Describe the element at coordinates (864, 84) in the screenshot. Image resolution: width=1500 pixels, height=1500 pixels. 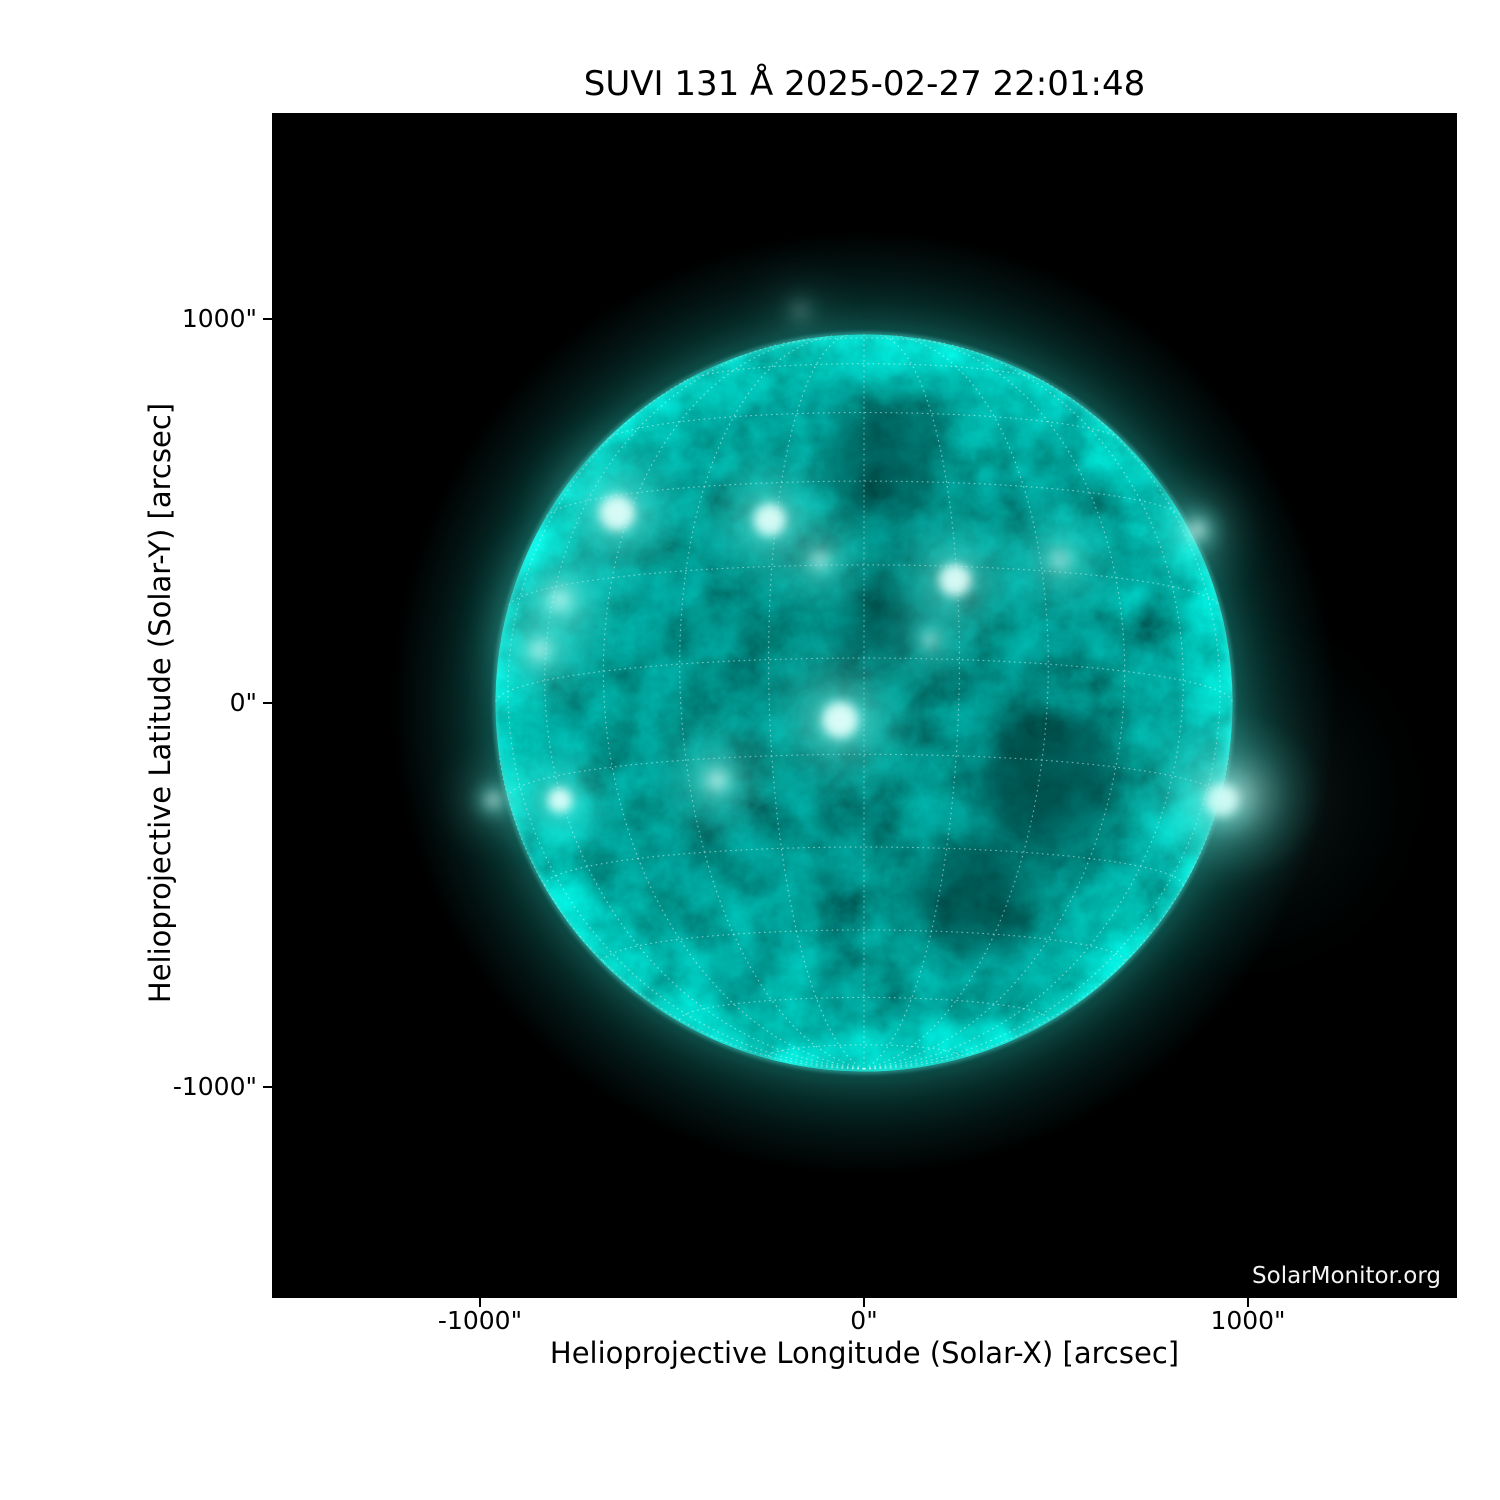
I see `plot-title: SUVI 131 Å 2025-02-27 22:01:48` at that location.